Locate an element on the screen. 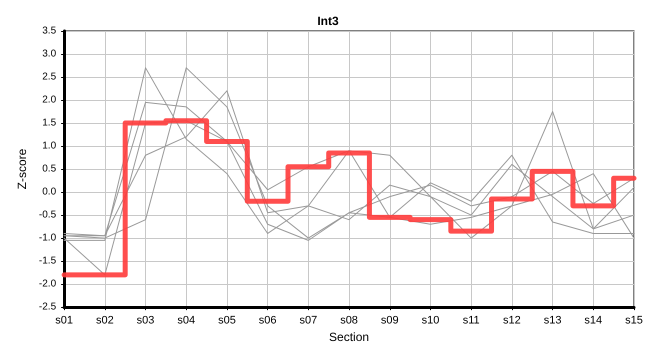  y-tick-label: 1.5 is located at coordinates (49, 123).